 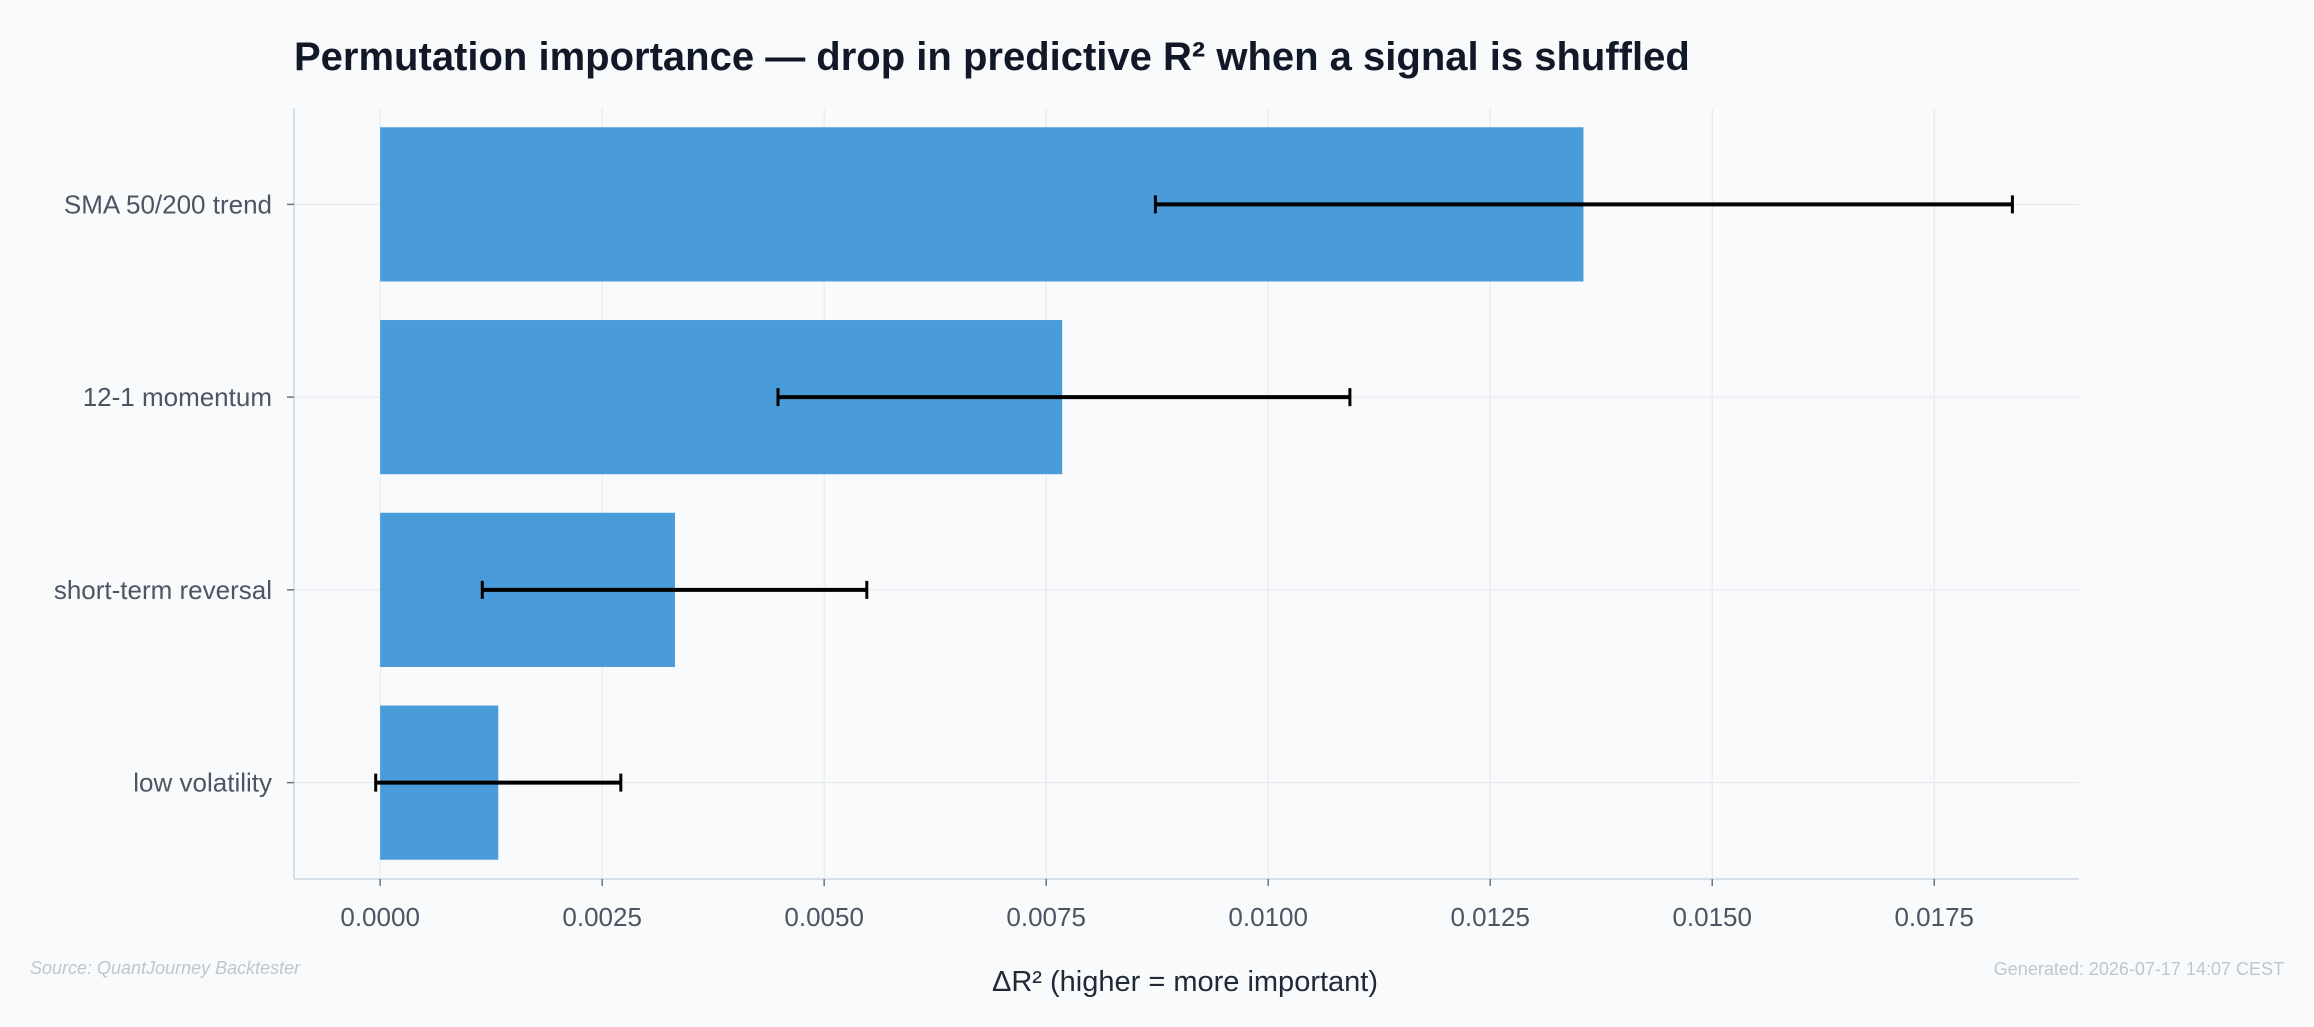 I want to click on x-axis-label: ΔR² (higher = more important), so click(x=1185, y=982).